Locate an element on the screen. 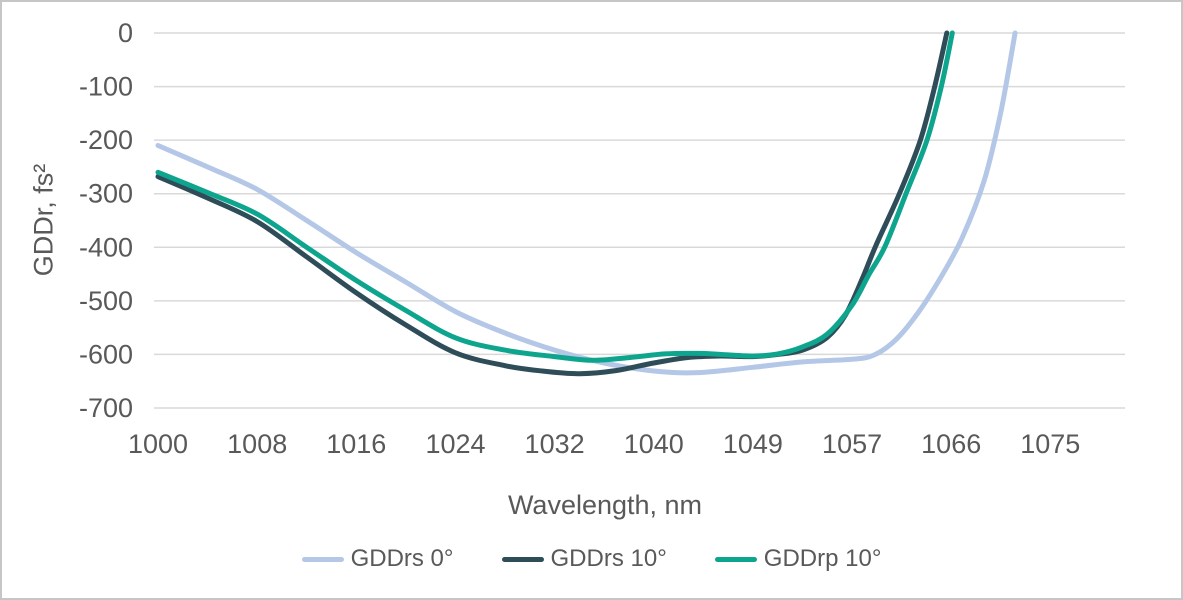 The height and width of the screenshot is (600, 1183). y-axis-title: GDDr, fs² is located at coordinates (44, 220).